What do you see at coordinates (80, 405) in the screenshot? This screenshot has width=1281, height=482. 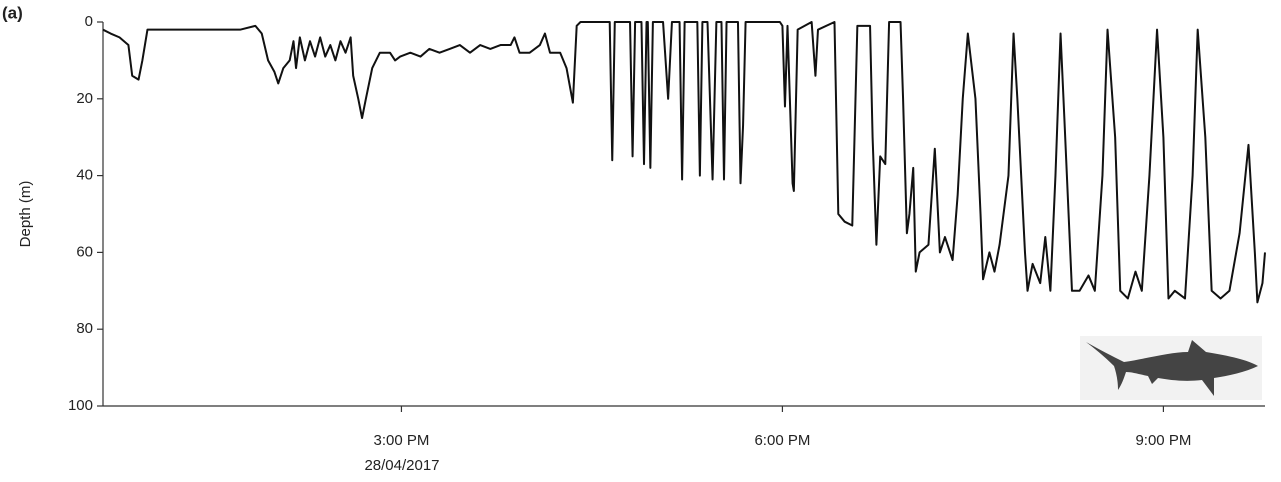 I see `y-tick-label: 100` at bounding box center [80, 405].